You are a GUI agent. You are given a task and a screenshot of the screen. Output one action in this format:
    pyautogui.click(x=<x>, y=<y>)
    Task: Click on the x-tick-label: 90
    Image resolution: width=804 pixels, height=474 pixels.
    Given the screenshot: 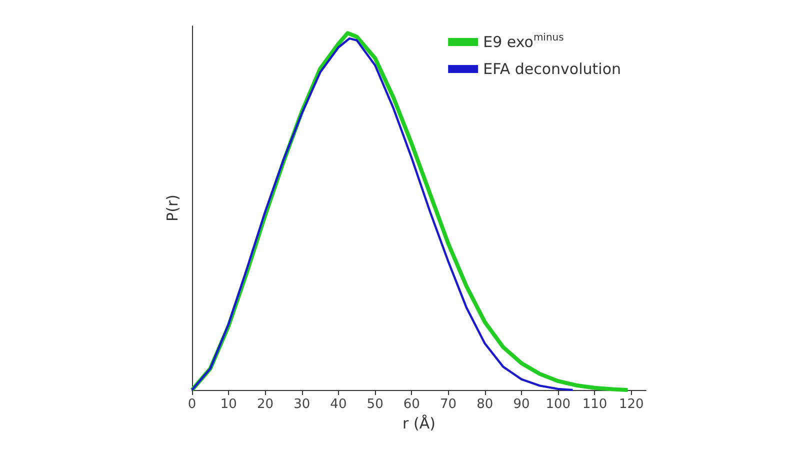 What is the action you would take?
    pyautogui.click(x=521, y=404)
    